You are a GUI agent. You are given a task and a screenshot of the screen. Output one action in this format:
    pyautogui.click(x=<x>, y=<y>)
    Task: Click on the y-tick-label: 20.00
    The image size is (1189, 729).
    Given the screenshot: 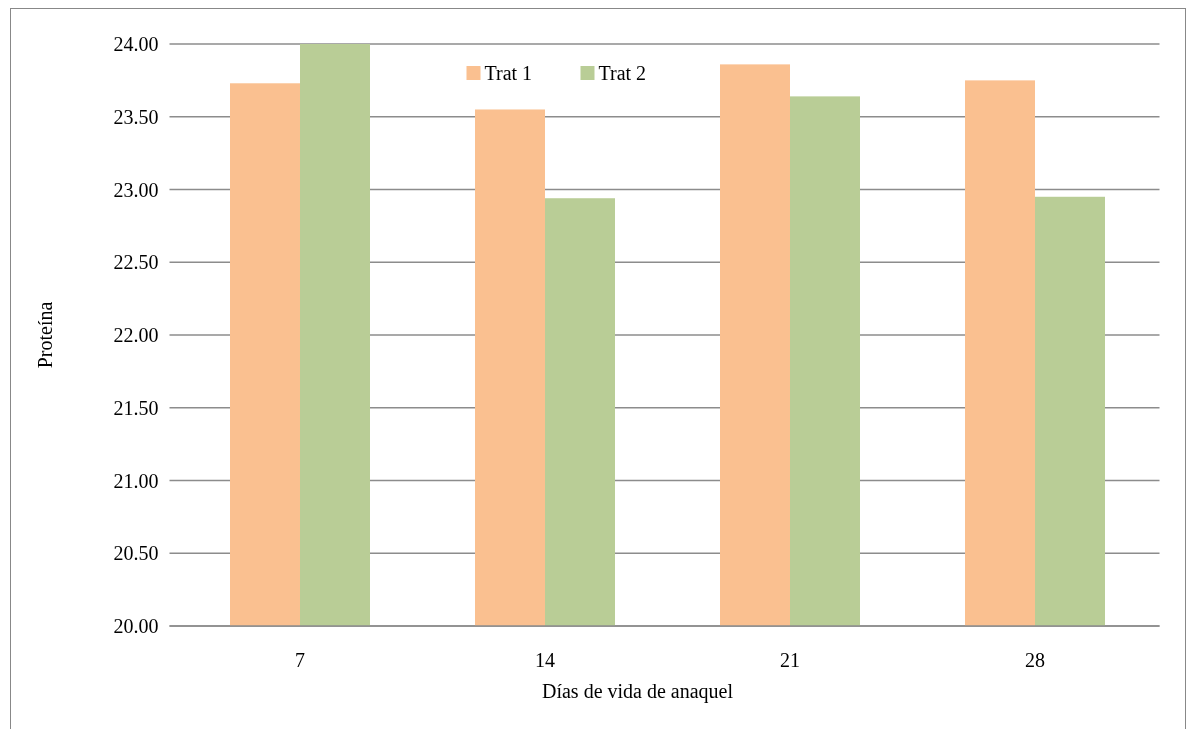 What is the action you would take?
    pyautogui.click(x=136, y=626)
    